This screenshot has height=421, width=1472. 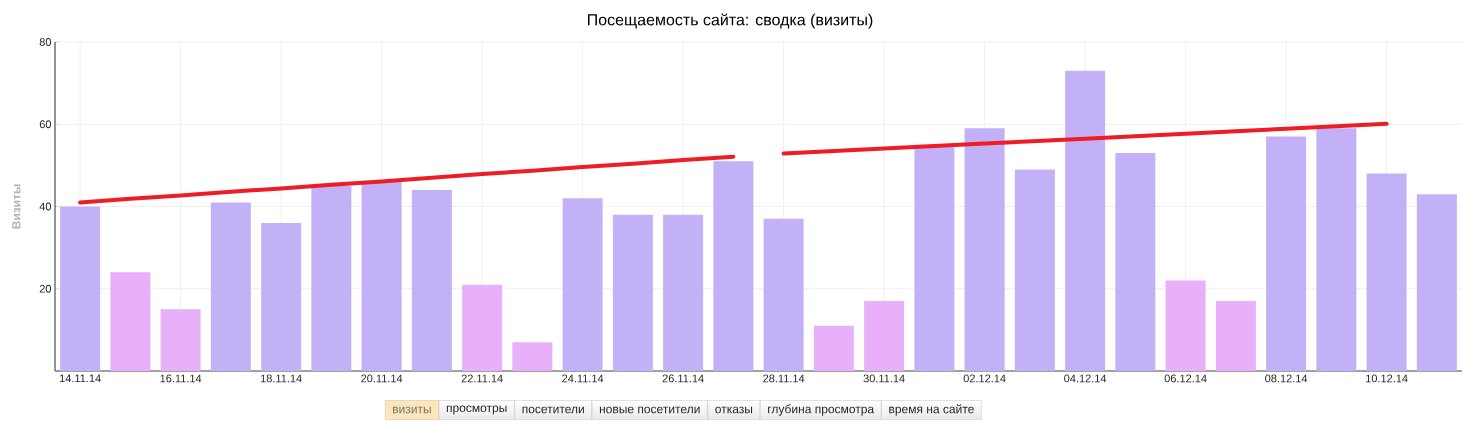 What do you see at coordinates (1387, 378) in the screenshot?
I see `x-tick-label: 10.12.14` at bounding box center [1387, 378].